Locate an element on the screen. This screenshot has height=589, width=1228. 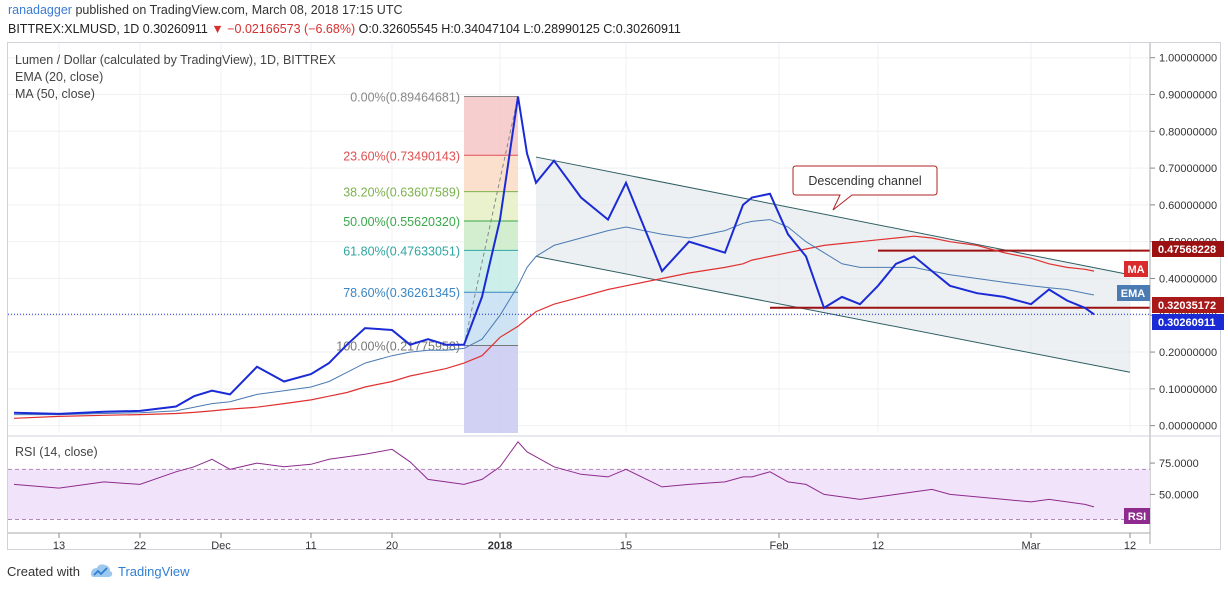
price-tick-label: 1.00000000 is located at coordinates (1188, 59).